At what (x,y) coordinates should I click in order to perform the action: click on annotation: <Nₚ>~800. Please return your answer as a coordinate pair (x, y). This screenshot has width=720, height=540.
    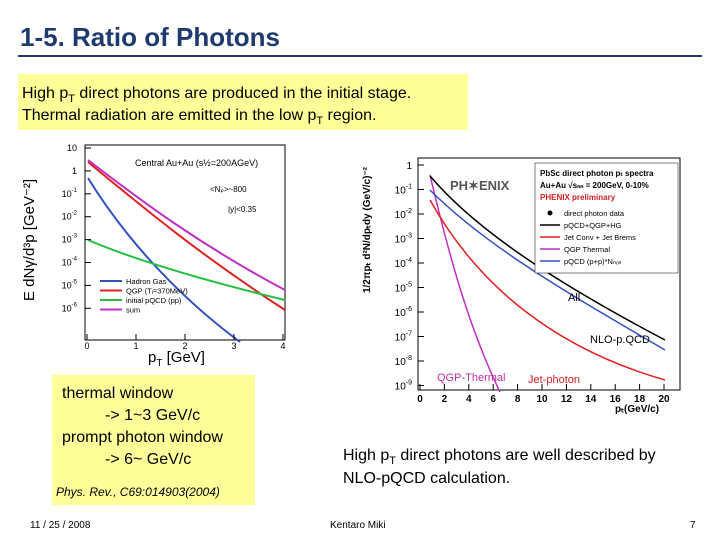
    Looking at the image, I should click on (228, 189).